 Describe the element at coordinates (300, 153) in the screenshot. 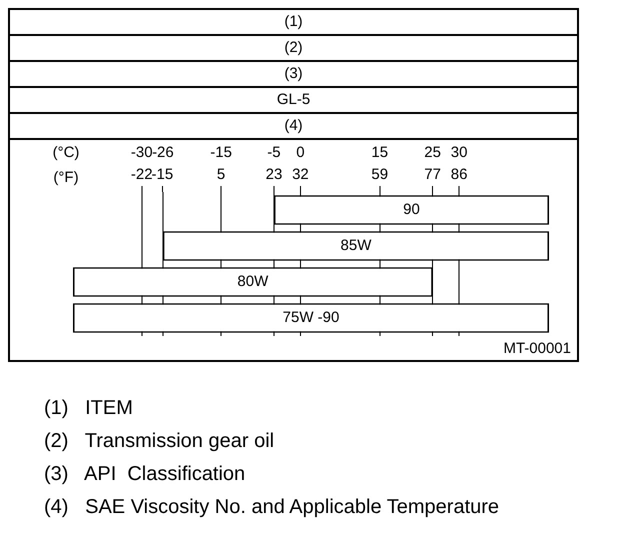

I see `x-tick-label: 0` at that location.